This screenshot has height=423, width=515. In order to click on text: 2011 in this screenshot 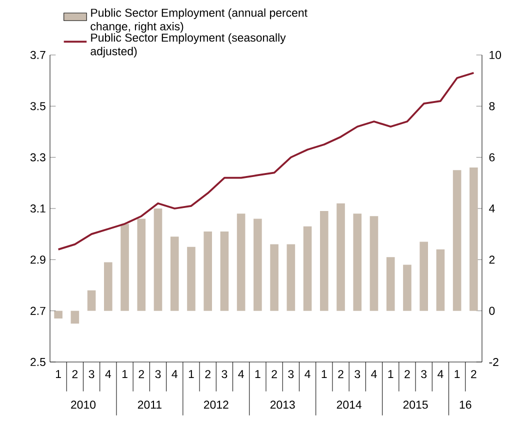, I will do `click(150, 404)`.